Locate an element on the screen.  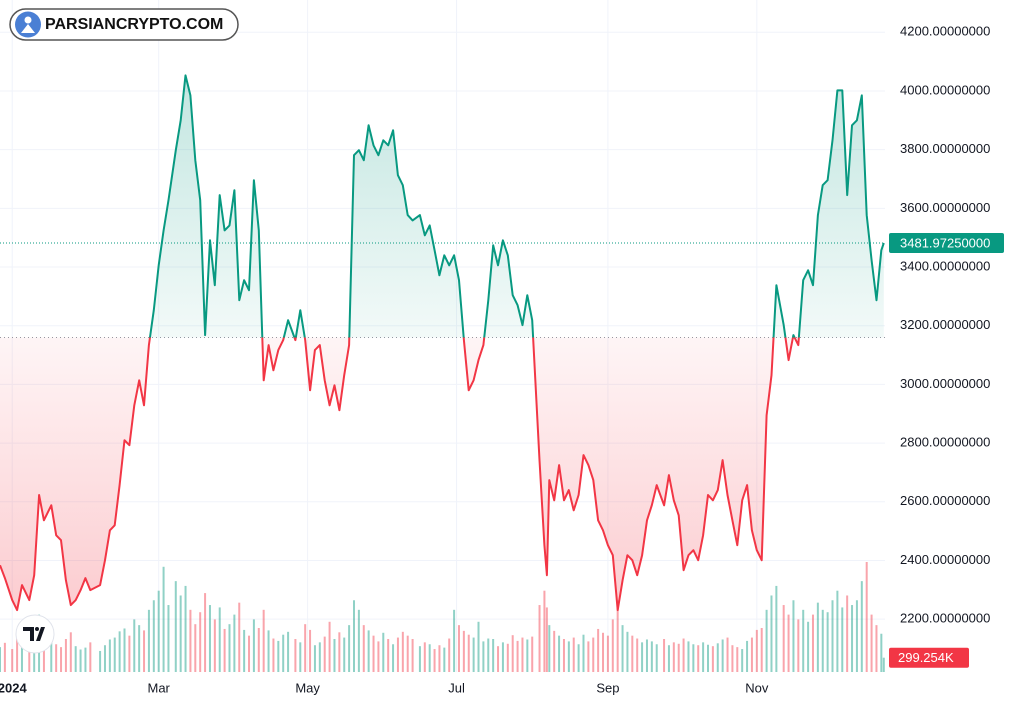
y-tick-label: 4000.00000000 is located at coordinates (945, 89).